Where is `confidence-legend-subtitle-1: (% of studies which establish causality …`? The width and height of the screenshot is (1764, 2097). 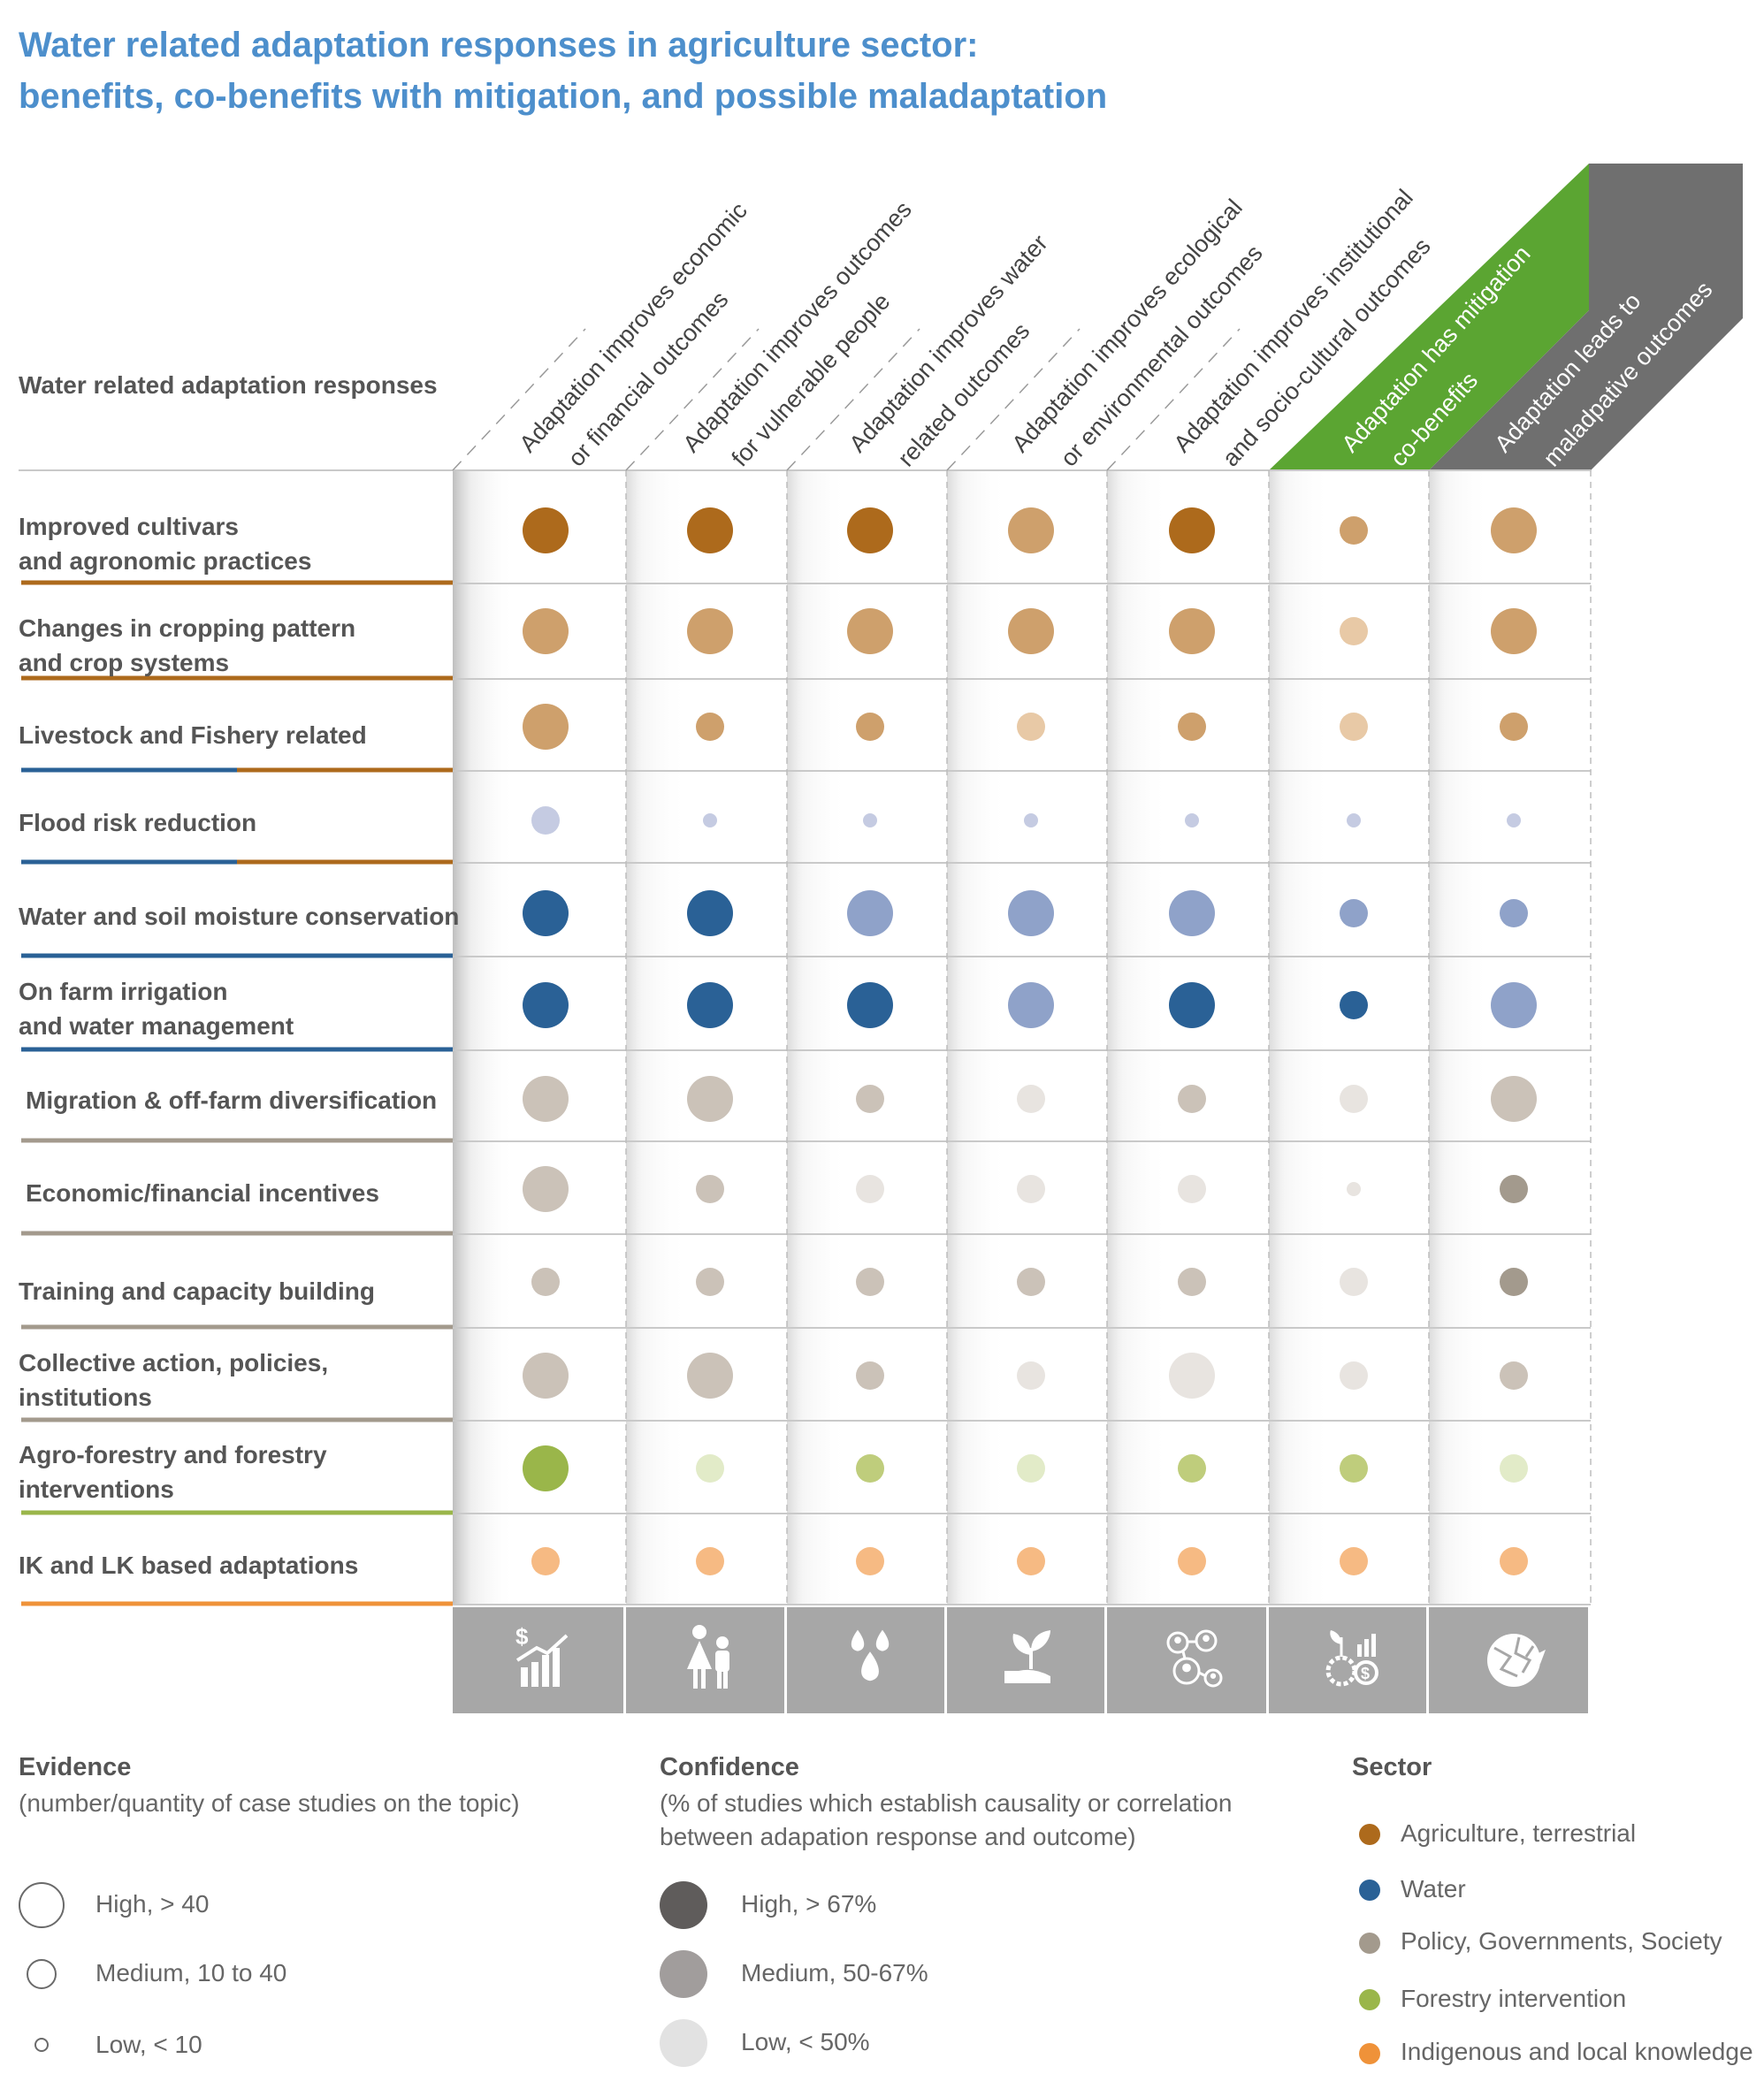 confidence-legend-subtitle-1: (% of studies which establish causality … is located at coordinates (946, 1803).